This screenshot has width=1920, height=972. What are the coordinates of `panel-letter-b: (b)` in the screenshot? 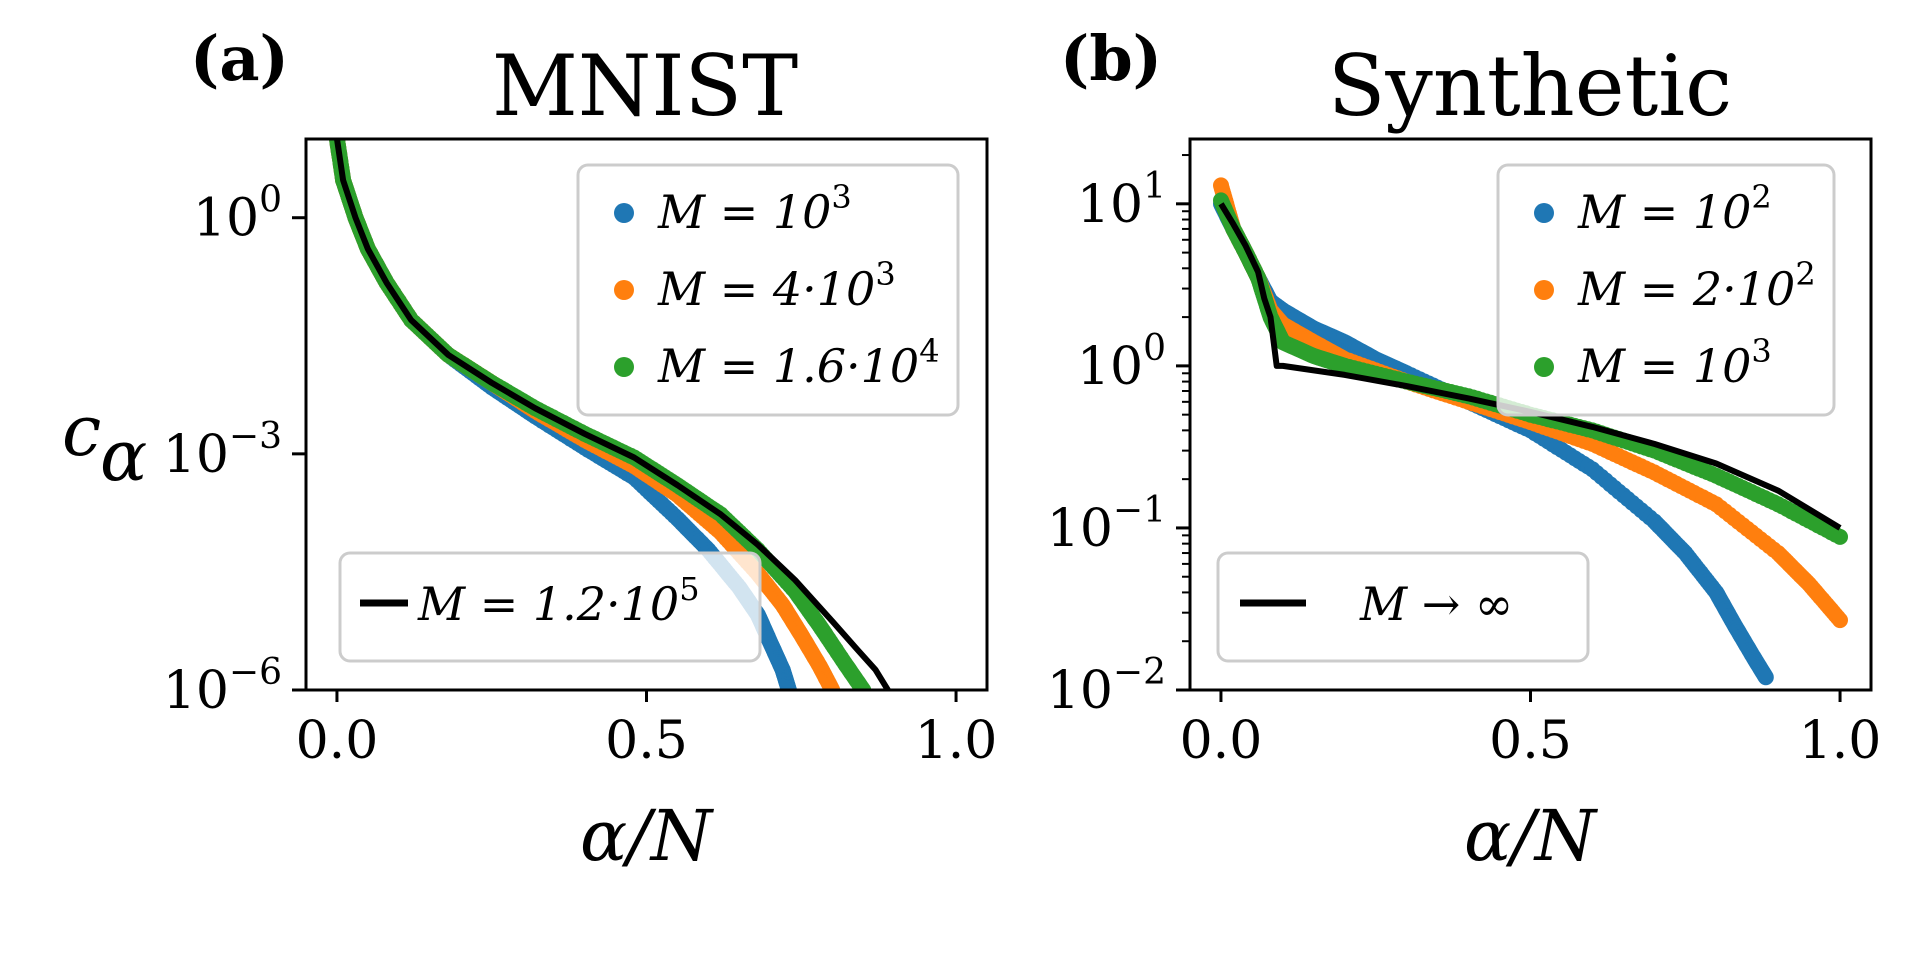 It's located at (1111, 58).